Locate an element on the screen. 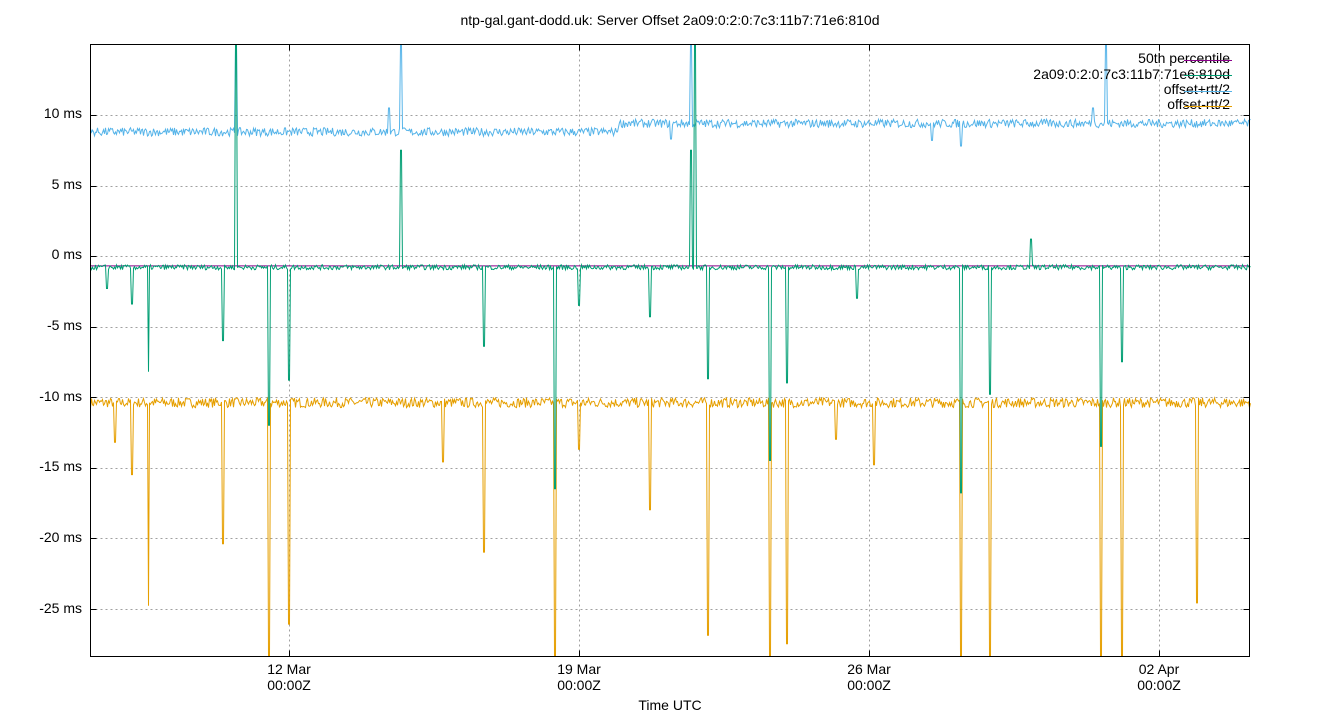 The width and height of the screenshot is (1340, 720). y-tick-label: 5 ms is located at coordinates (66, 184).